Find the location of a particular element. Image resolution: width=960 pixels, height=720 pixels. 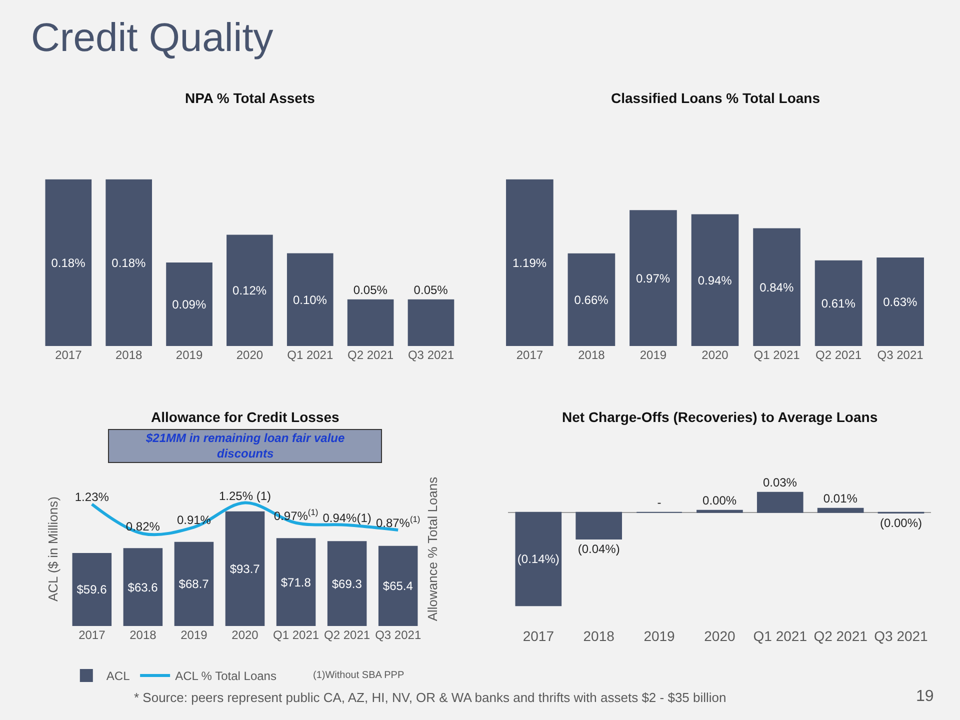

data-label: (0.14%) is located at coordinates (538, 559).